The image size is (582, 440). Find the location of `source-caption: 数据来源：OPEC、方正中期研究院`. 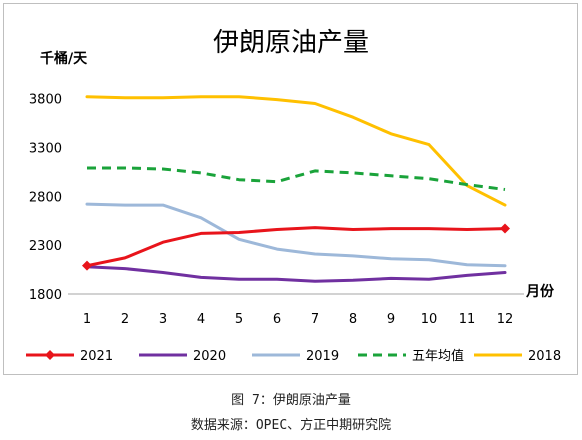

source-caption: 数据来源：OPEC、方正中期研究院 is located at coordinates (291, 425).